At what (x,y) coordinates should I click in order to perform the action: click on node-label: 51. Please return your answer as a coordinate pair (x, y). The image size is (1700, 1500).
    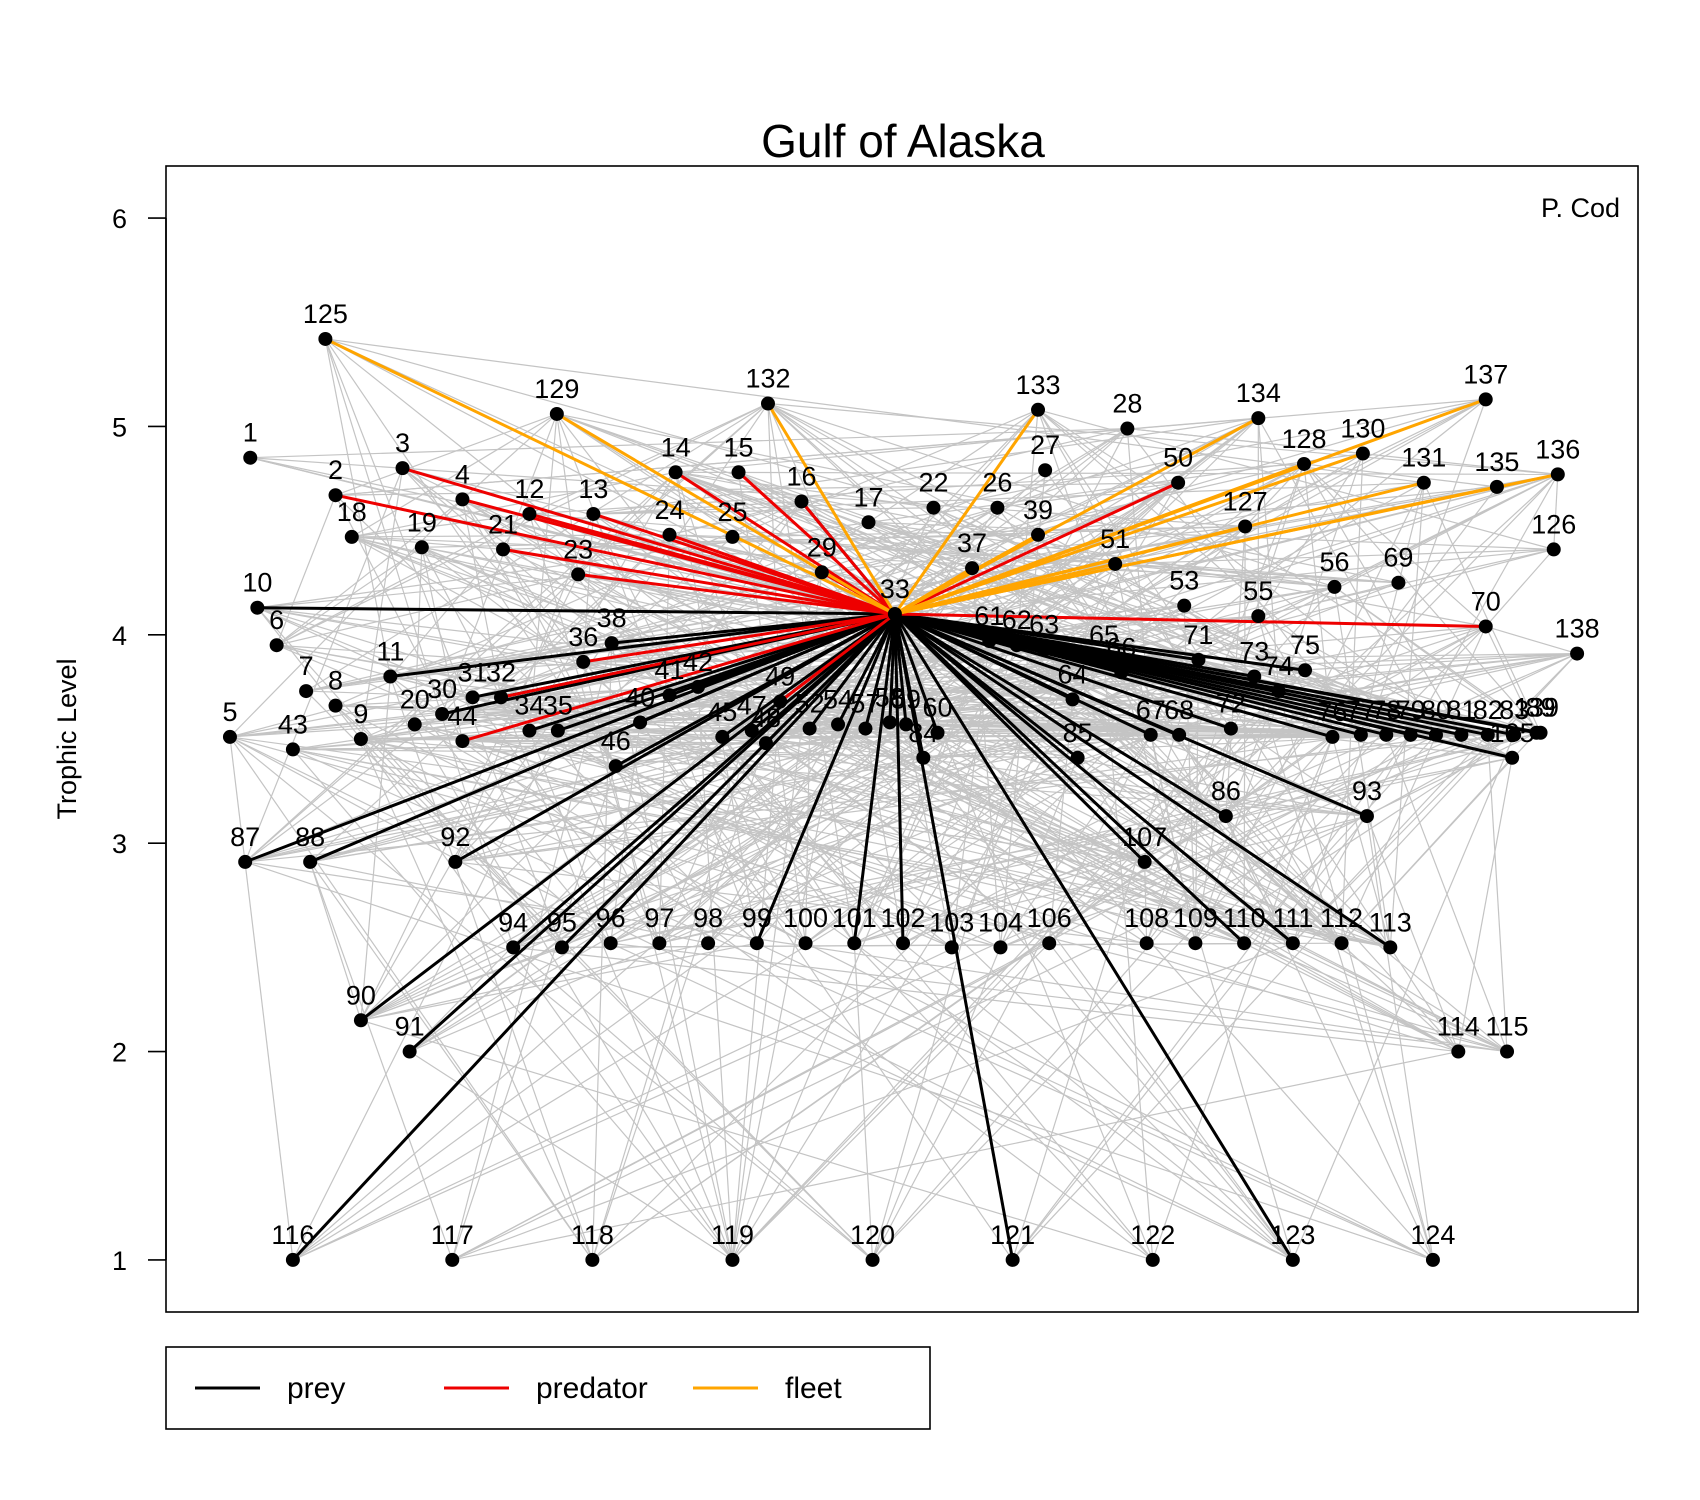
    Looking at the image, I should click on (1115, 539).